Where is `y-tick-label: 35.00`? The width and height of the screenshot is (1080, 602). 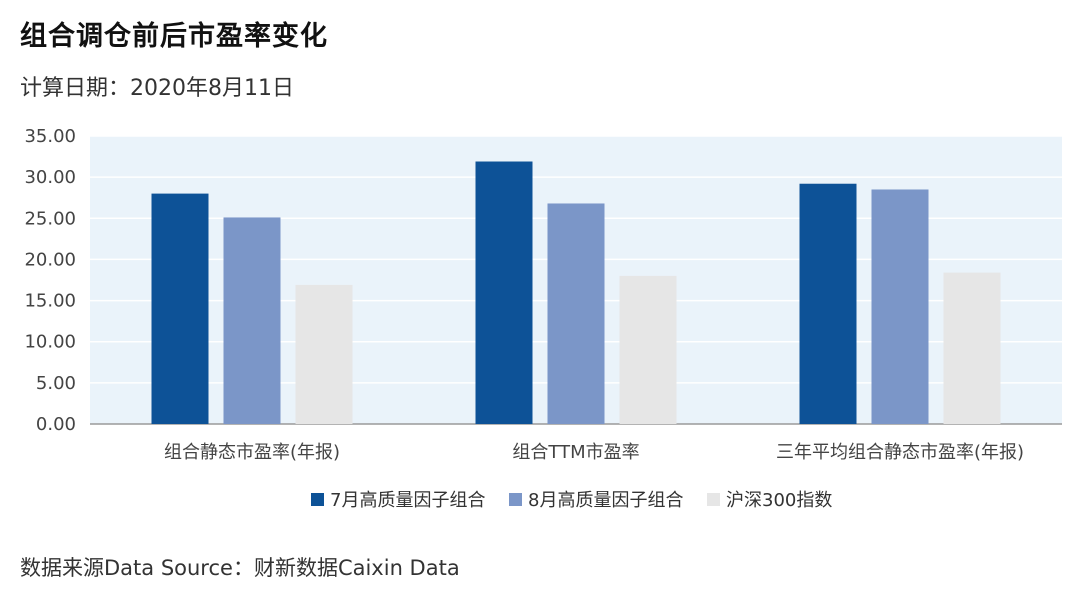 y-tick-label: 35.00 is located at coordinates (50, 136).